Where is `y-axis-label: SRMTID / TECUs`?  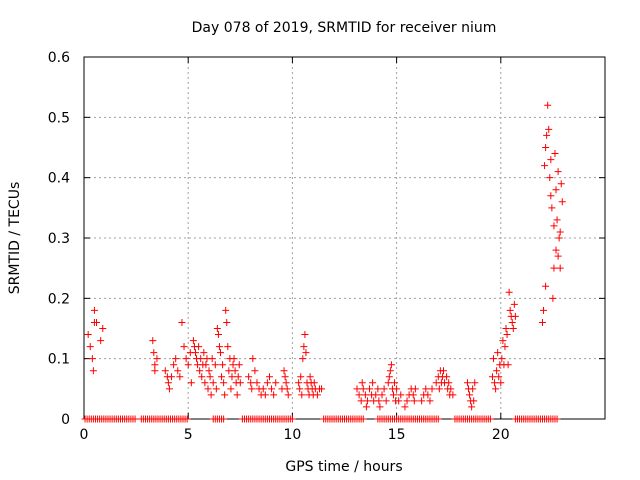
y-axis-label: SRMTID / TECUs is located at coordinates (15, 238).